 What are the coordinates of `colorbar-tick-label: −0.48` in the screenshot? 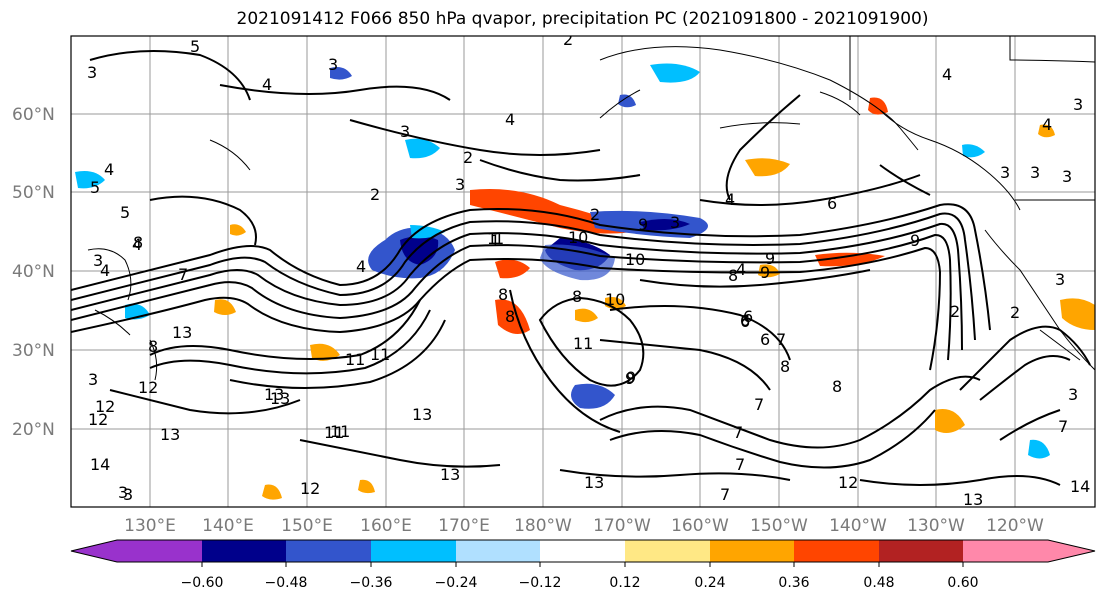 It's located at (286, 583).